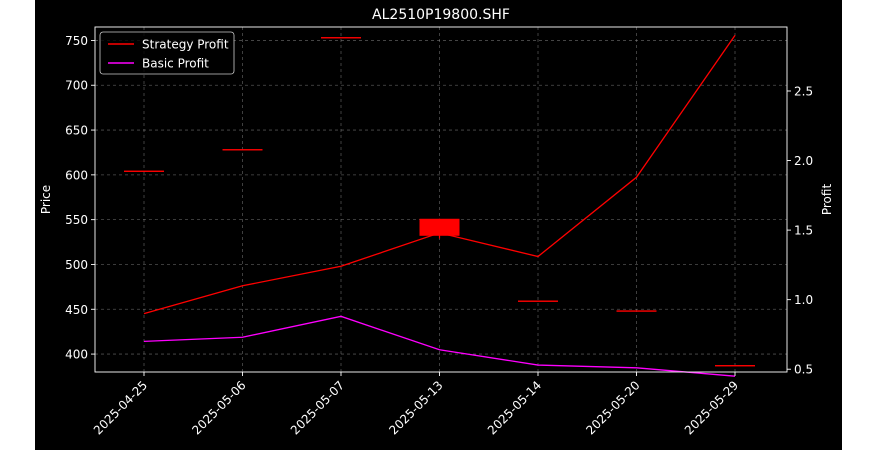  What do you see at coordinates (415, 407) in the screenshot?
I see `x-tick-label: 2025-05-13` at bounding box center [415, 407].